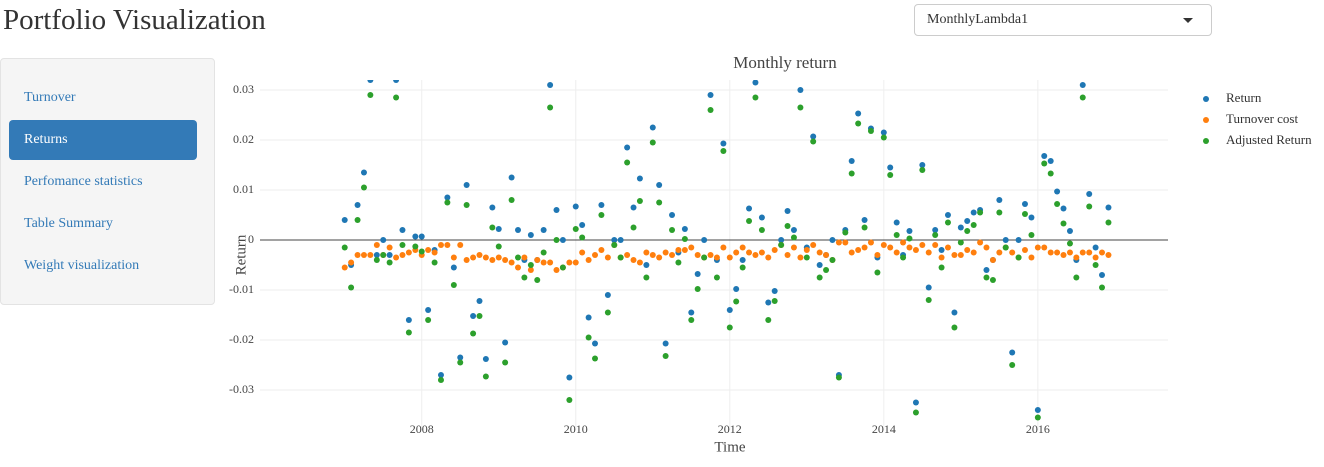 The height and width of the screenshot is (467, 1324). Describe the element at coordinates (103, 140) in the screenshot. I see `nav-item: Returns` at that location.